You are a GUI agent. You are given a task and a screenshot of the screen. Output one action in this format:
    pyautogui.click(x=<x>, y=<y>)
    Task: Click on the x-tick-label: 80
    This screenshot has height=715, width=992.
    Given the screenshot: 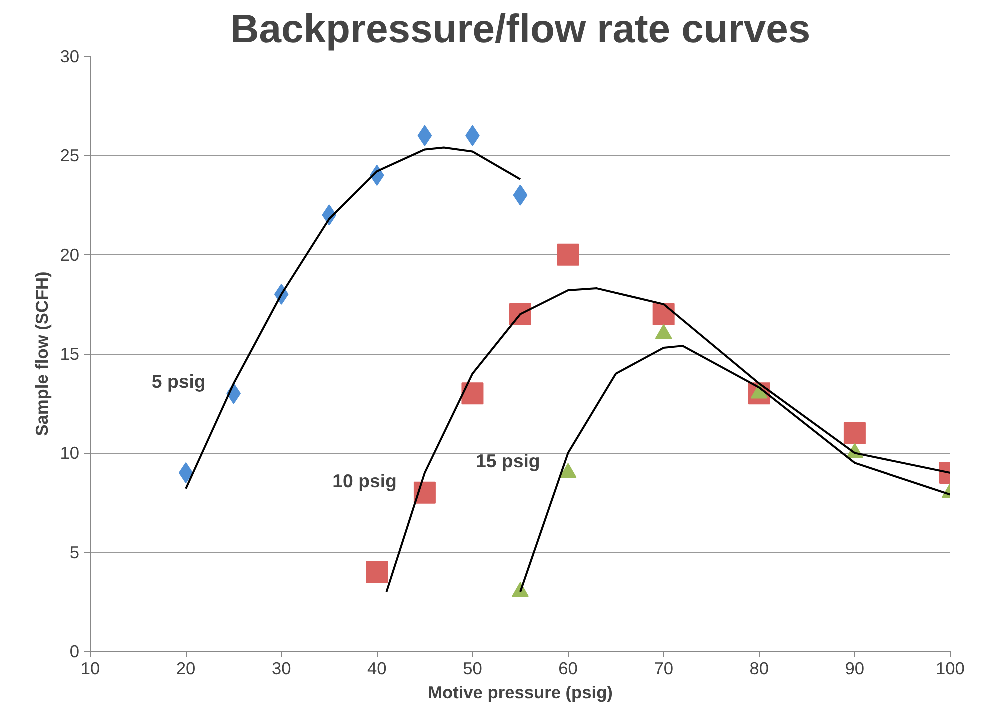 What is the action you would take?
    pyautogui.click(x=760, y=668)
    